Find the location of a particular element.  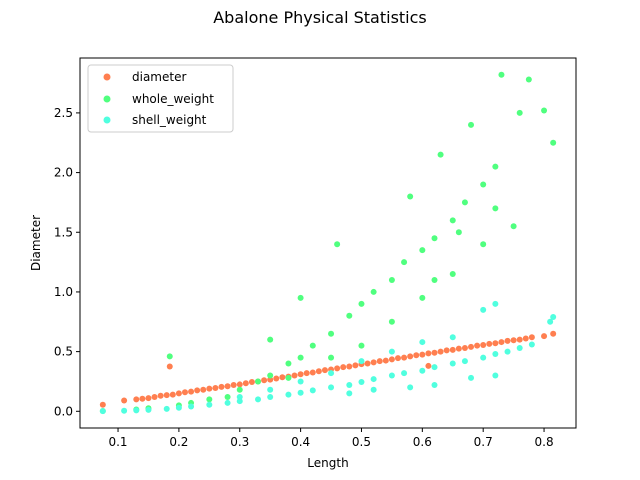

x-tick-label: 0.7 is located at coordinates (483, 442).